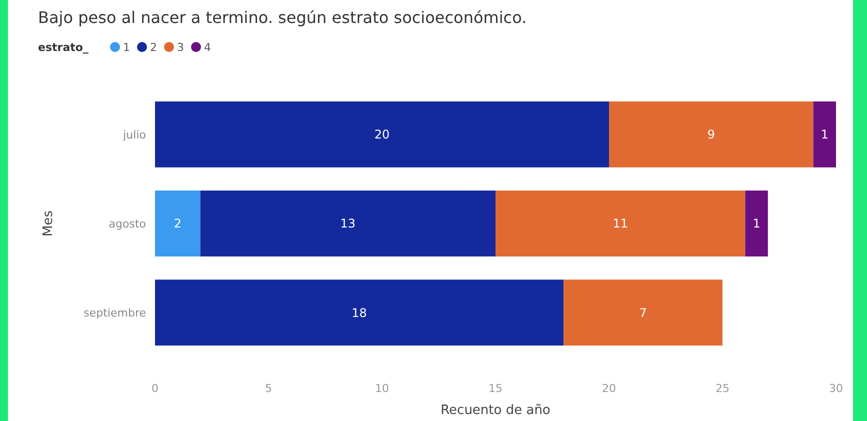  I want to click on x-tick-label: 5, so click(268, 388).